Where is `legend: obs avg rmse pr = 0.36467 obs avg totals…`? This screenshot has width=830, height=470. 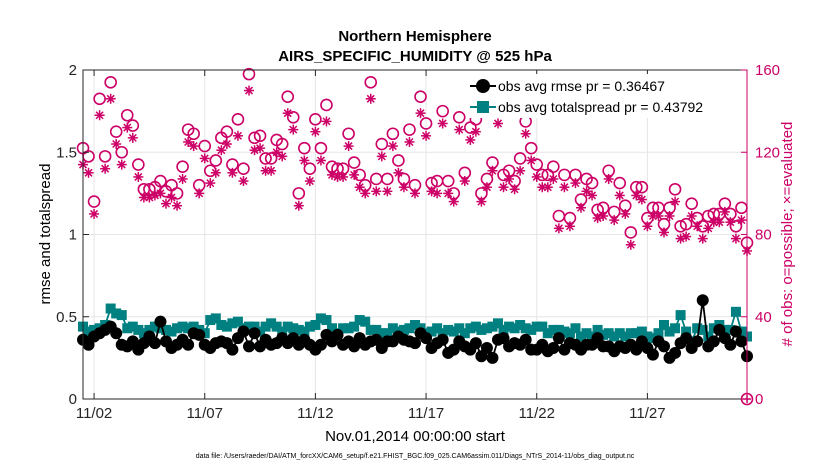
legend: obs avg rmse pr = 0.36467 obs avg totals… is located at coordinates (604, 96).